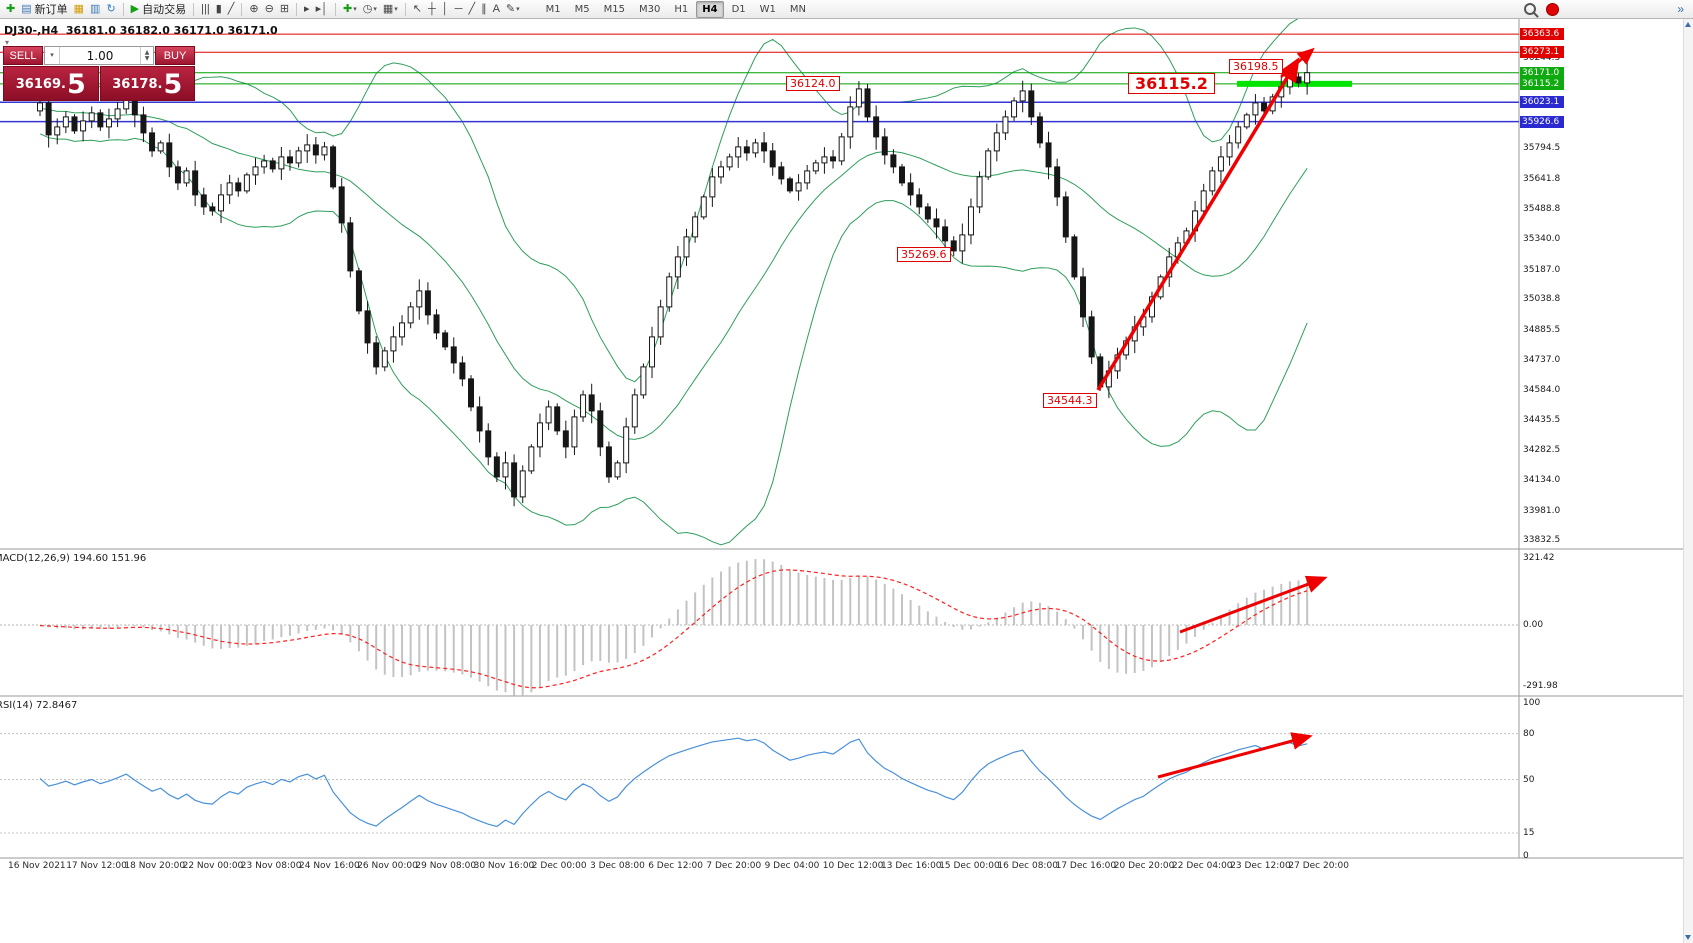 The height and width of the screenshot is (943, 1693). Describe the element at coordinates (798, 9) in the screenshot. I see `timeframe-mn: MN` at that location.